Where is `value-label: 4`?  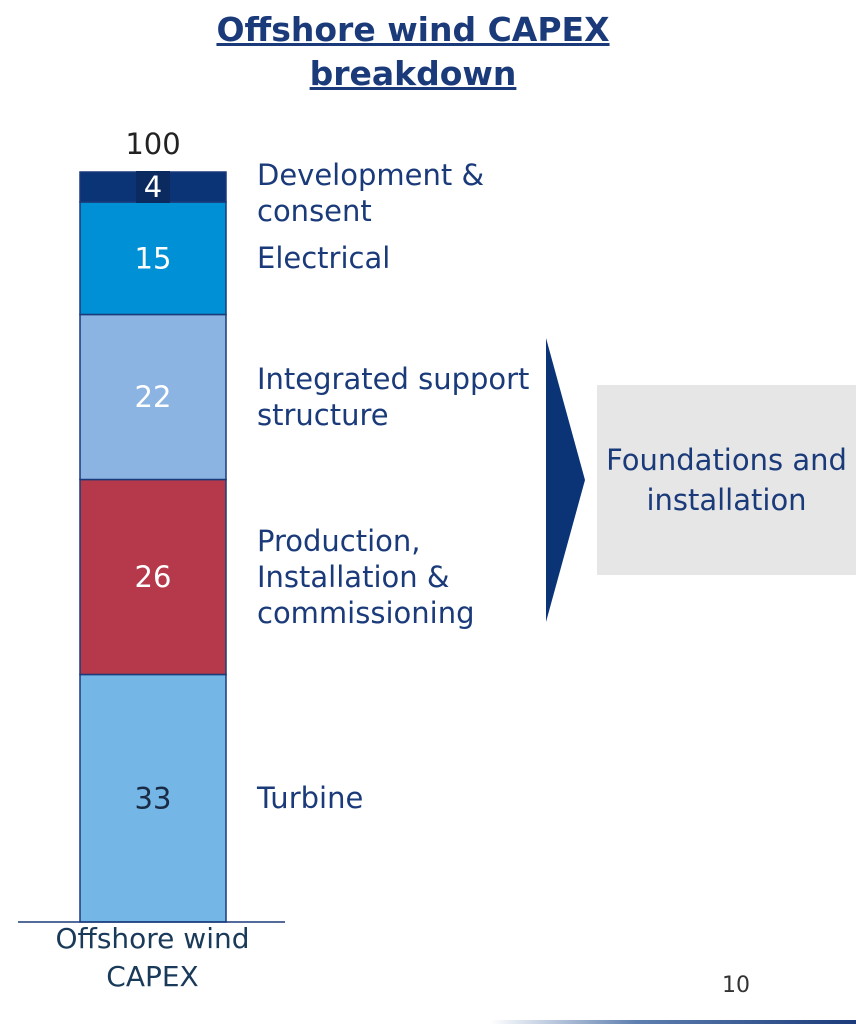
value-label: 4 is located at coordinates (153, 187).